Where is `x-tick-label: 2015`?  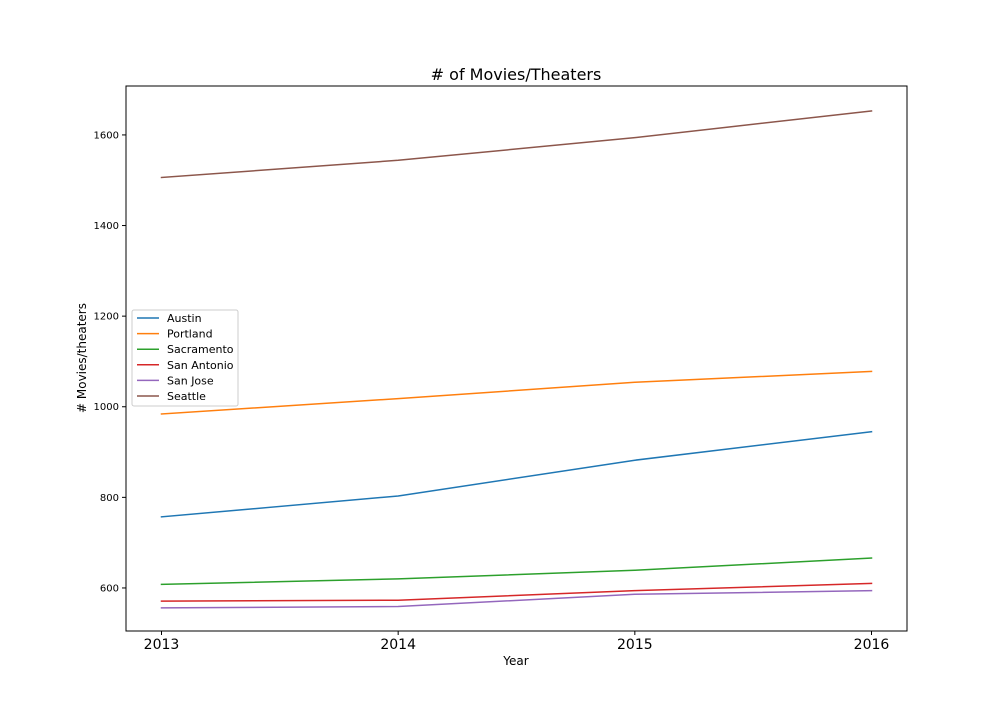
x-tick-label: 2015 is located at coordinates (635, 645).